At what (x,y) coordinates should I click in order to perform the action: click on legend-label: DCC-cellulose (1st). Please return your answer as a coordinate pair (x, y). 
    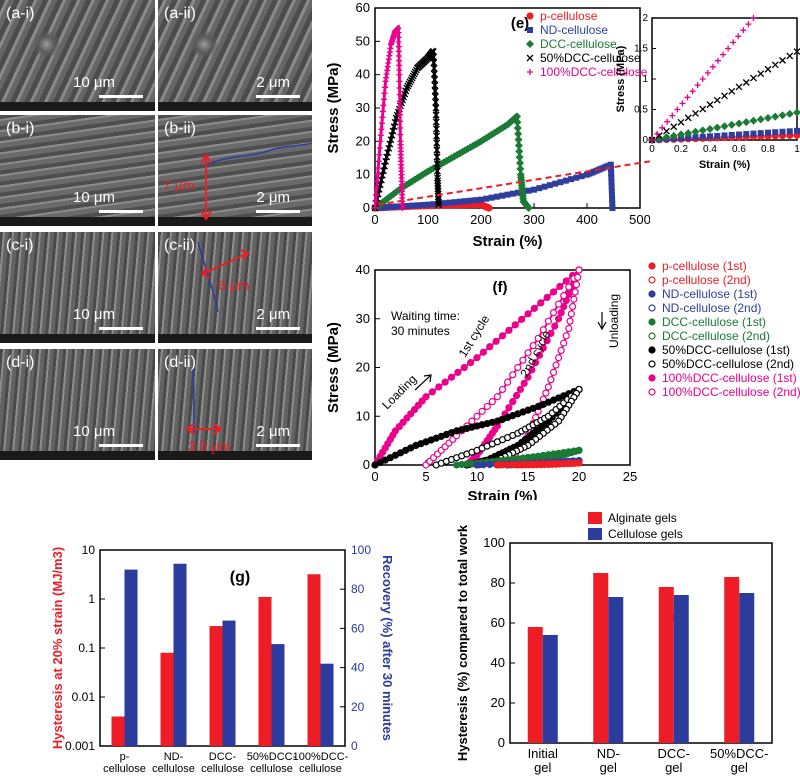
    Looking at the image, I should click on (714, 322).